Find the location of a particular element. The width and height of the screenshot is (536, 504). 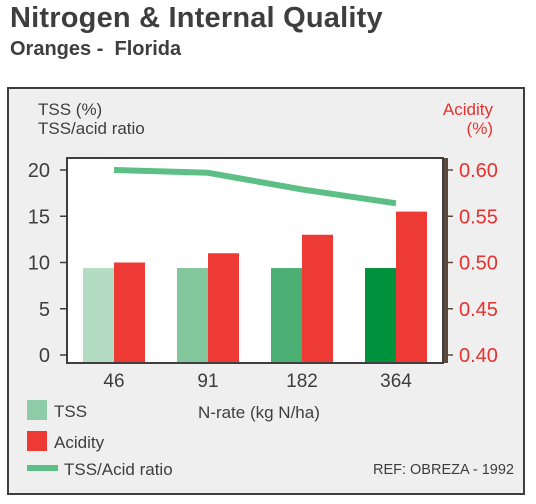

legend-label-tss-acid-ratio: TSS/Acid ratio is located at coordinates (118, 469).